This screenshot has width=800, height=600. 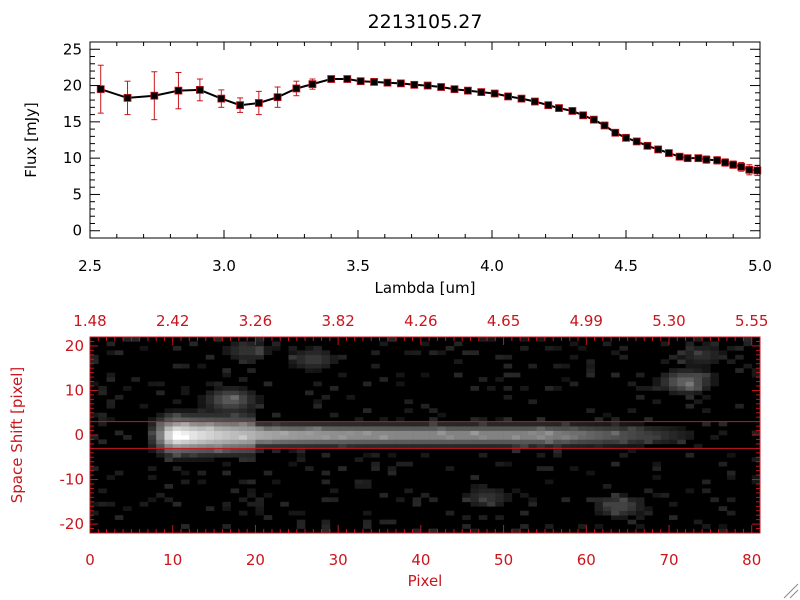 I want to click on shift-tick-label: -20, so click(x=72, y=524).